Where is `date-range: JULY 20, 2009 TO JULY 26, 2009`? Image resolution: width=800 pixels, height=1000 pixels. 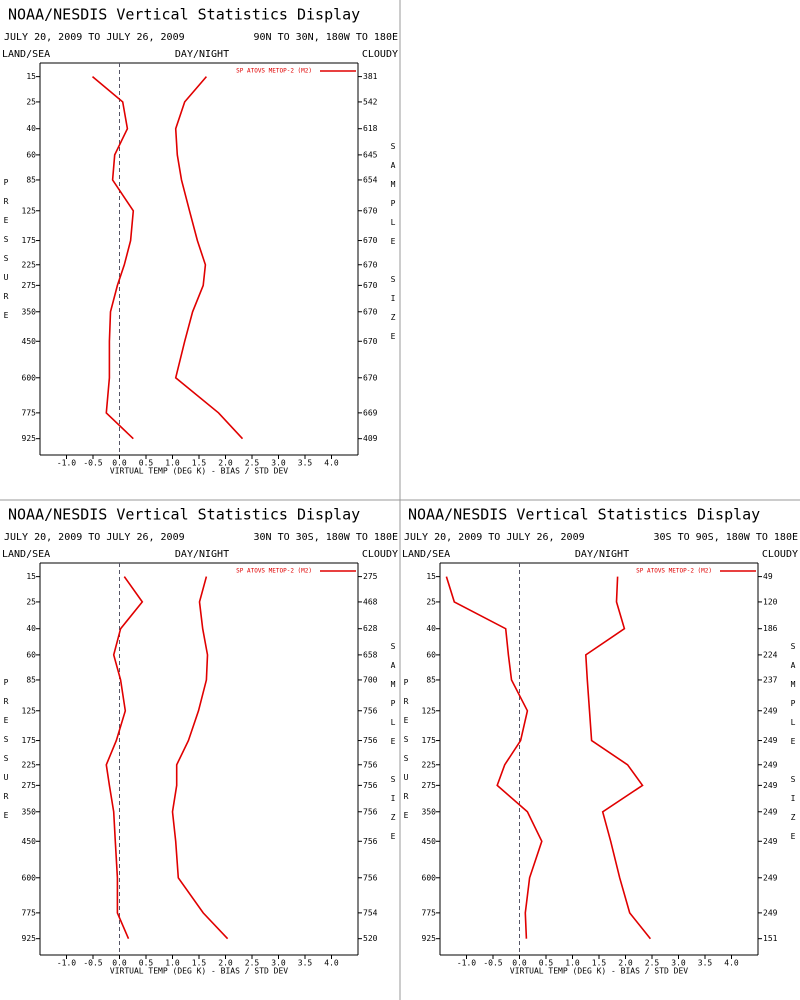 date-range: JULY 20, 2009 TO JULY 26, 2009 is located at coordinates (94, 537).